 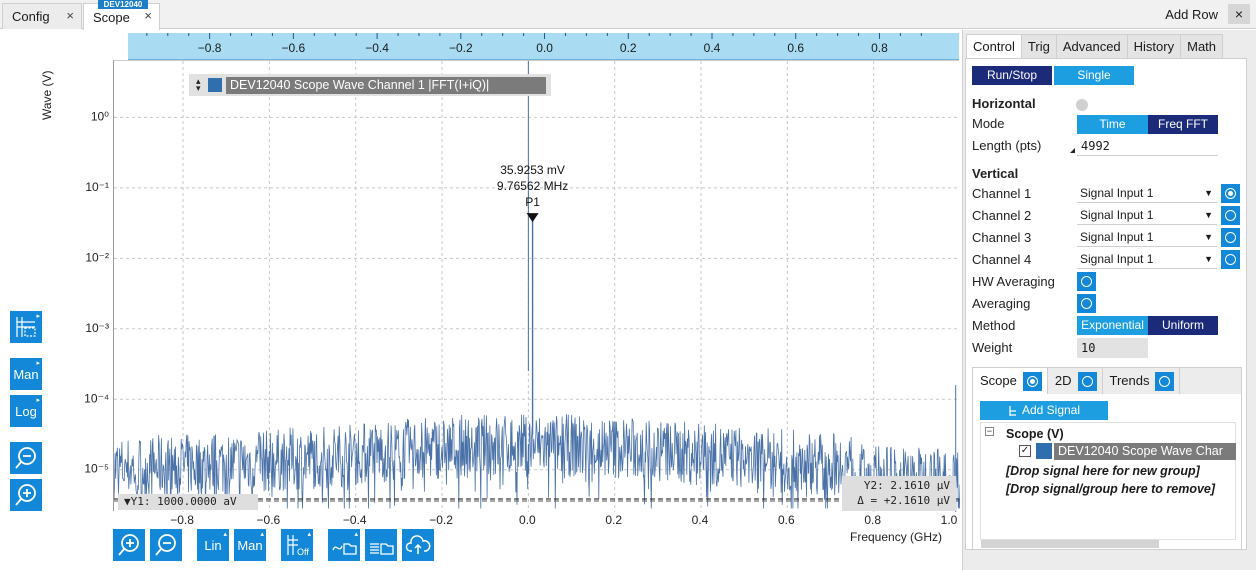 What do you see at coordinates (1094, 75) in the screenshot?
I see `single-button: Single` at bounding box center [1094, 75].